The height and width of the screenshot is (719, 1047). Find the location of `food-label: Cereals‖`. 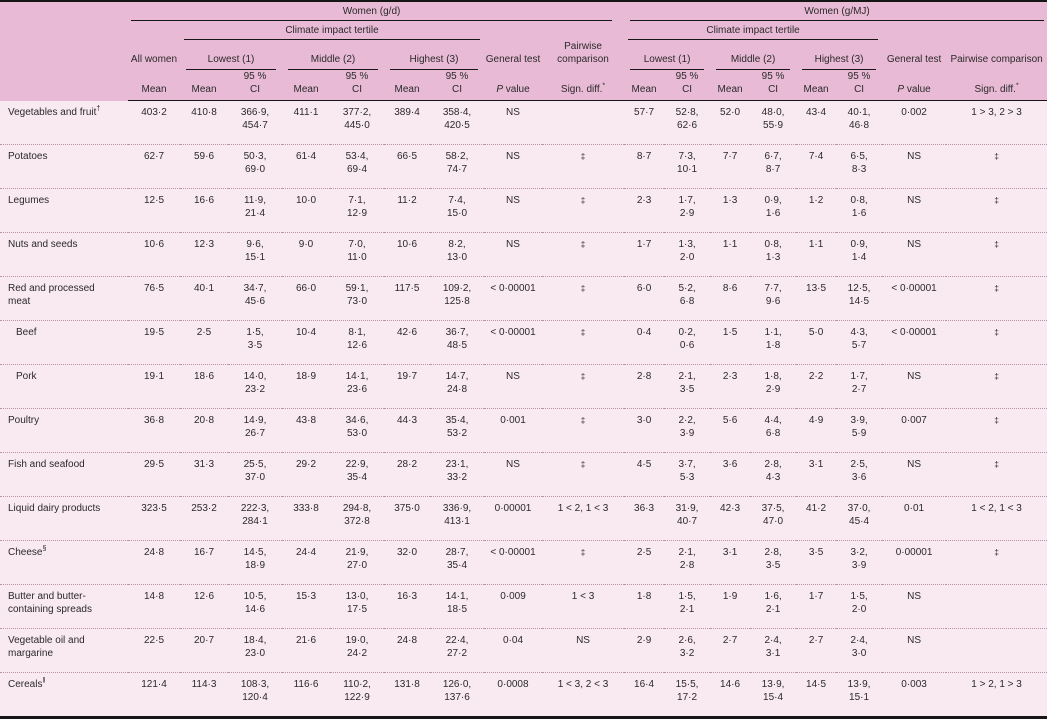

food-label: Cereals‖ is located at coordinates (27, 683).